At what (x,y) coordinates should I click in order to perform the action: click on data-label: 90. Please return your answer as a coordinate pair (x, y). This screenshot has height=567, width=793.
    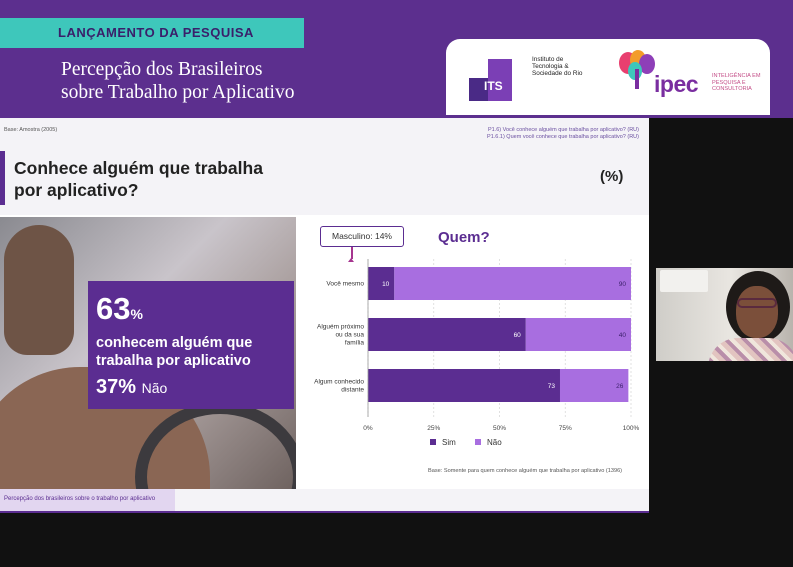
    Looking at the image, I should click on (623, 284).